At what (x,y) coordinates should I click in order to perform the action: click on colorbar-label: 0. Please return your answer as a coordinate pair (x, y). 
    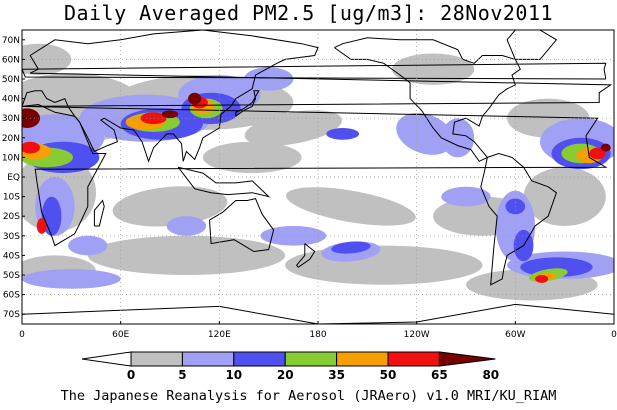
    Looking at the image, I should click on (131, 375).